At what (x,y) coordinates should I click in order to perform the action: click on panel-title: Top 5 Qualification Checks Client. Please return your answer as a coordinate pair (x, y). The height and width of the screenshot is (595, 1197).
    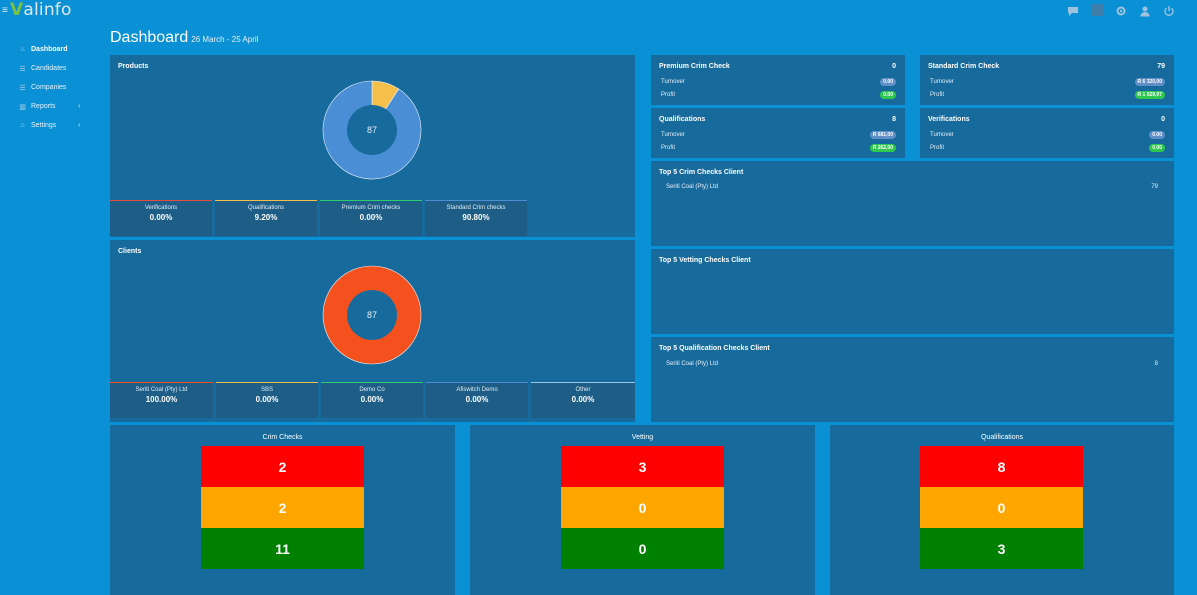
    Looking at the image, I should click on (714, 348).